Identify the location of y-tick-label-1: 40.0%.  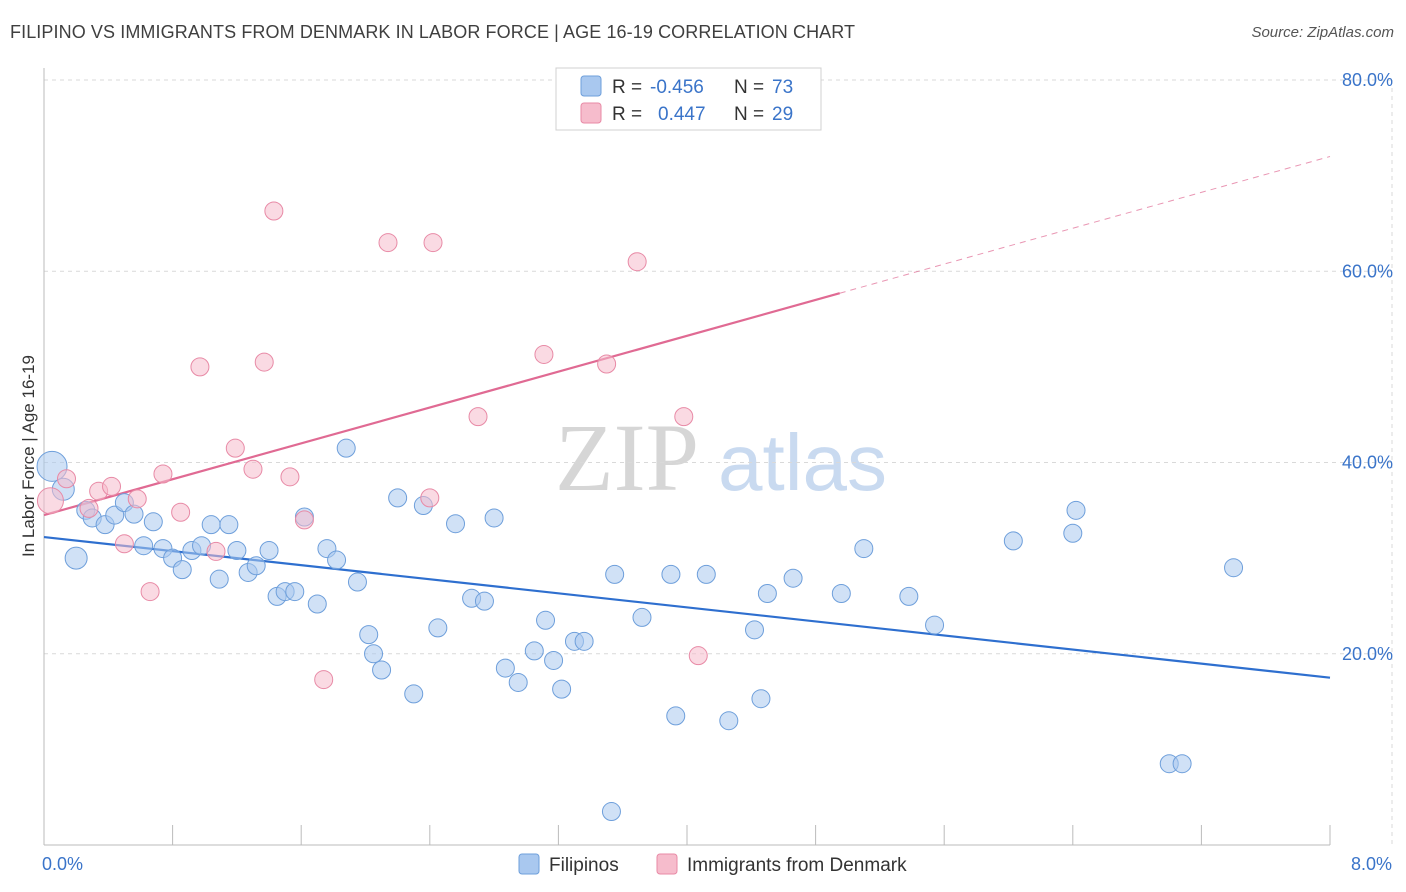
(1367, 463).